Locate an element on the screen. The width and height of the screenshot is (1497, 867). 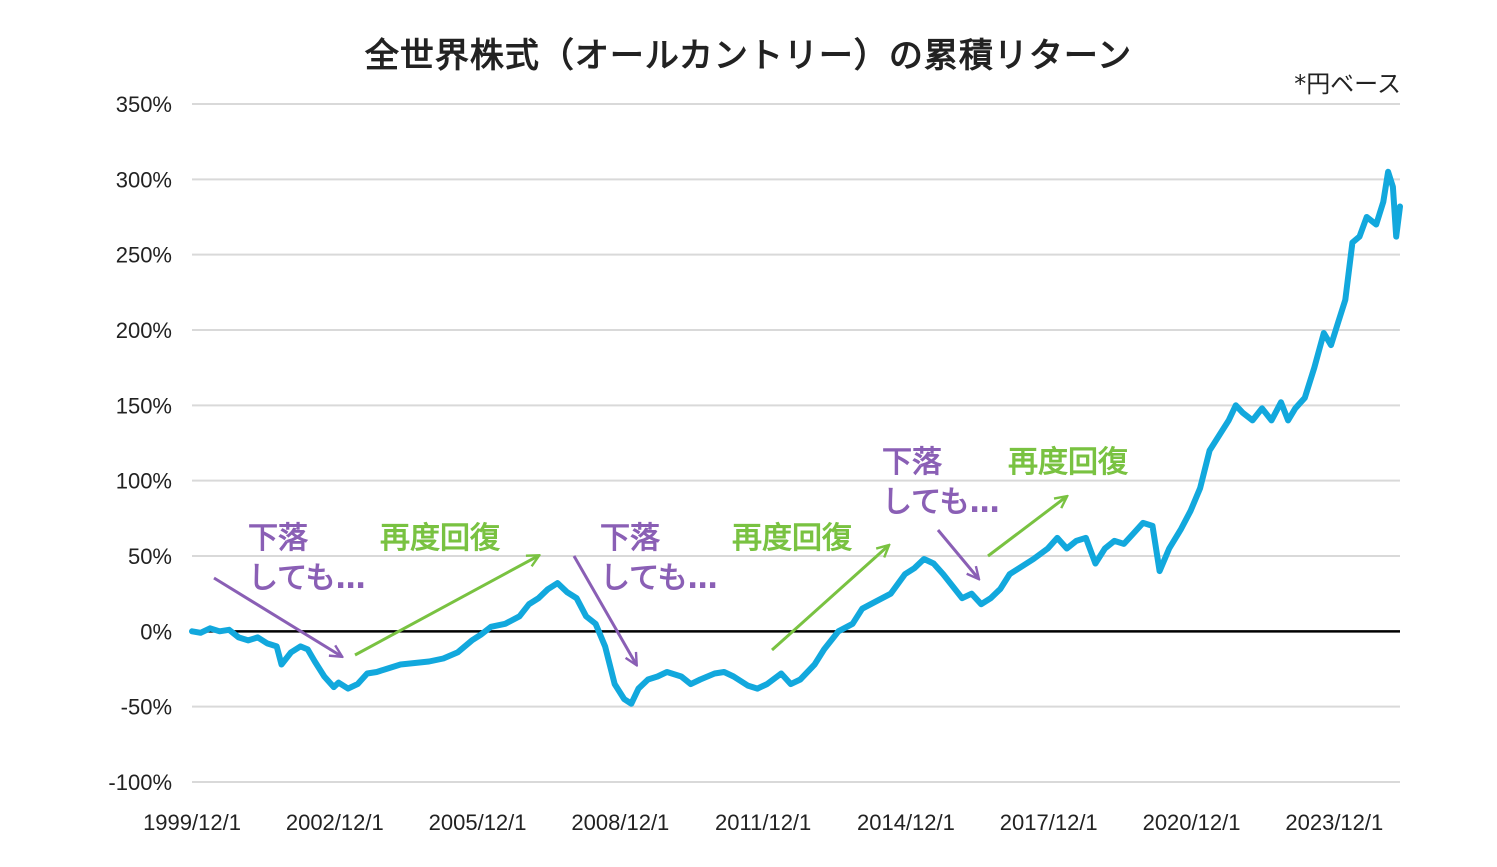
currency-note: *円ベース is located at coordinates (1347, 84).